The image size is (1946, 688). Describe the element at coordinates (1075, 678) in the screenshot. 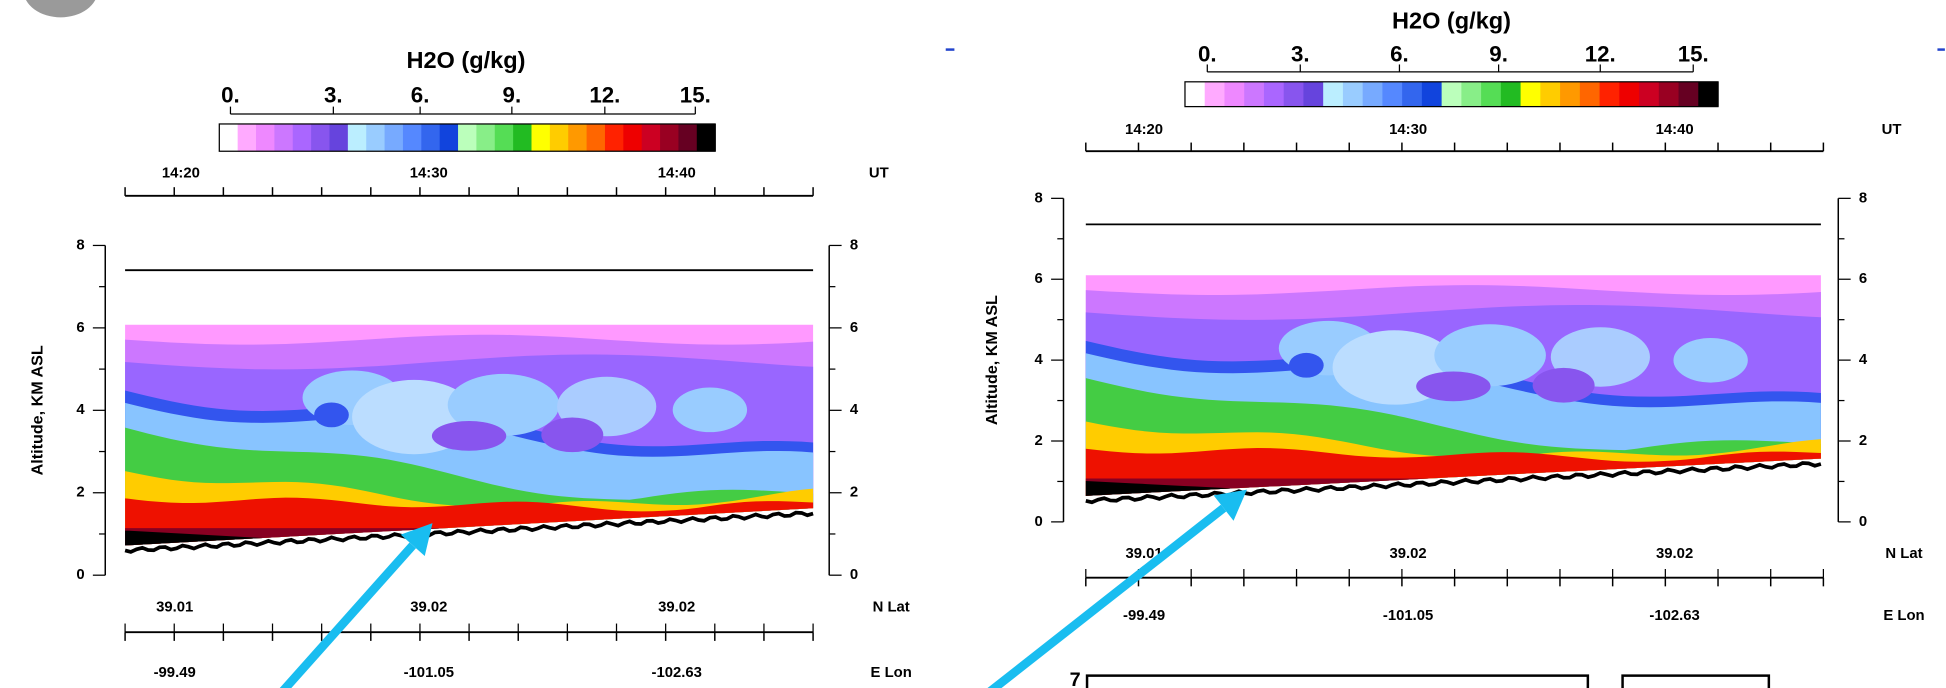

I see `bottom-fragment-label: 7` at that location.